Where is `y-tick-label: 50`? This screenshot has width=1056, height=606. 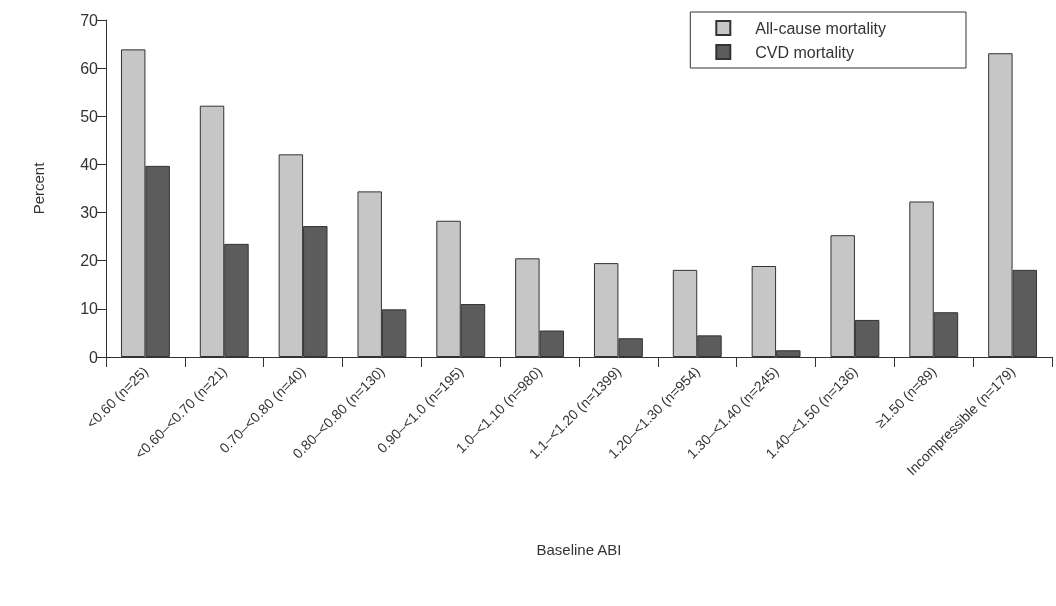
y-tick-label: 50 is located at coordinates (89, 116).